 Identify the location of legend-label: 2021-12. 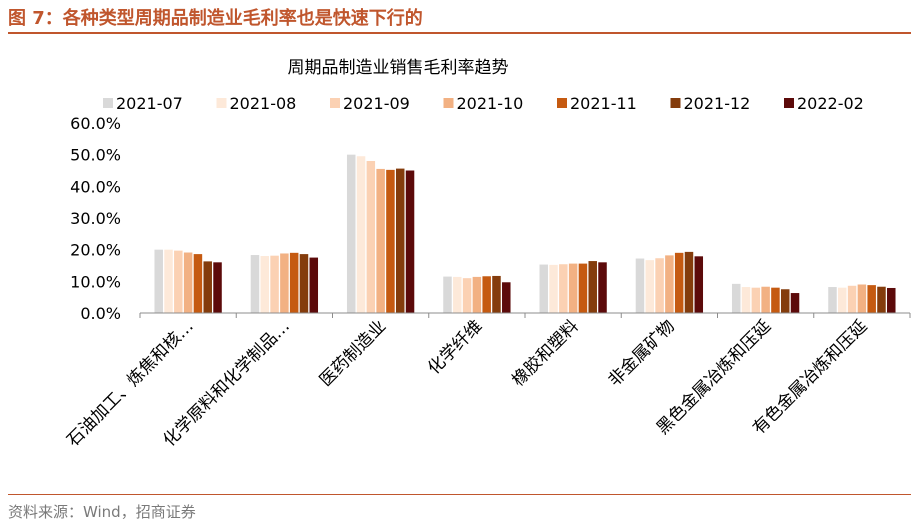
(717, 103).